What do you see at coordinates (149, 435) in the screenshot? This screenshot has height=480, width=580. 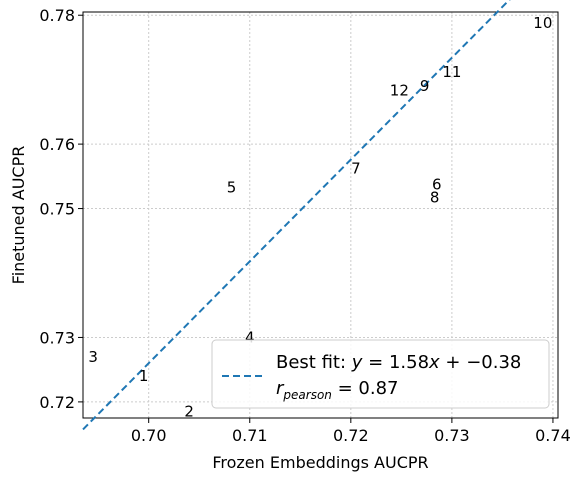 I see `x-tick-label: 0.70` at bounding box center [149, 435].